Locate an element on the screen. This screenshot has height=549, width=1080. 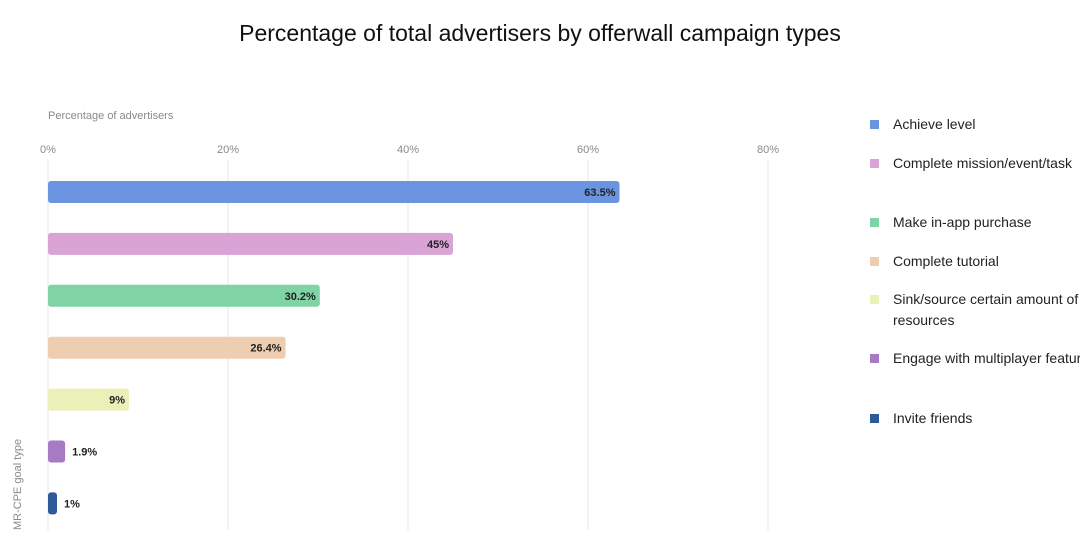
legend-label: Complete mission/event/task is located at coordinates (982, 163).